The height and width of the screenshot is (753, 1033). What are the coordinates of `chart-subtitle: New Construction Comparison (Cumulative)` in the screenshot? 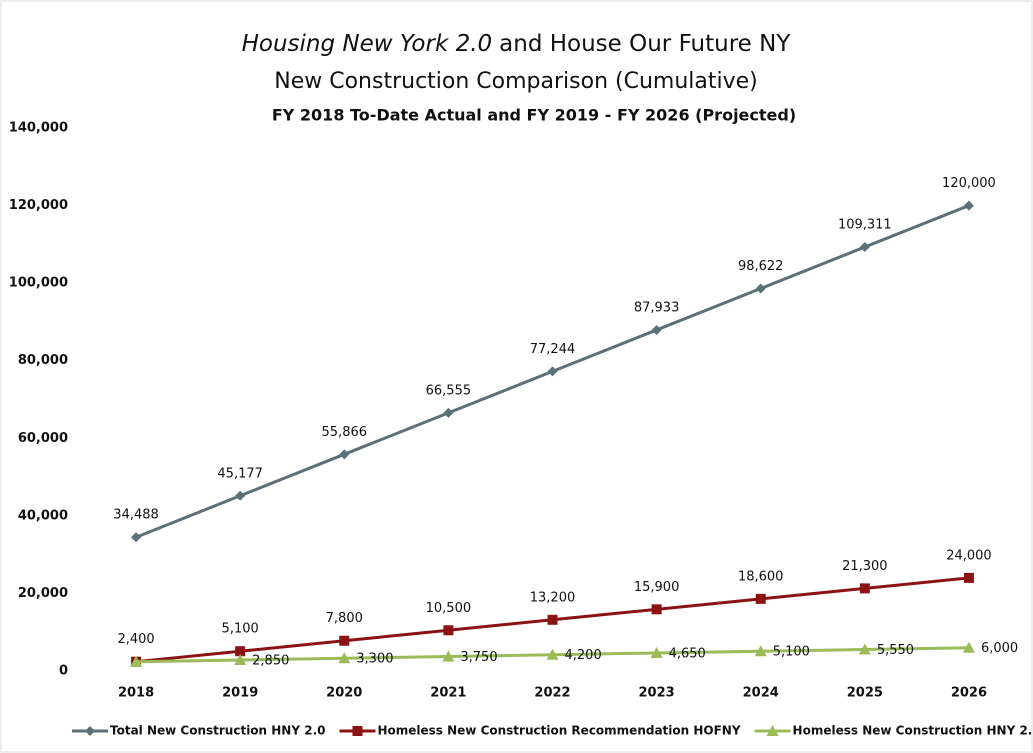 It's located at (516, 81).